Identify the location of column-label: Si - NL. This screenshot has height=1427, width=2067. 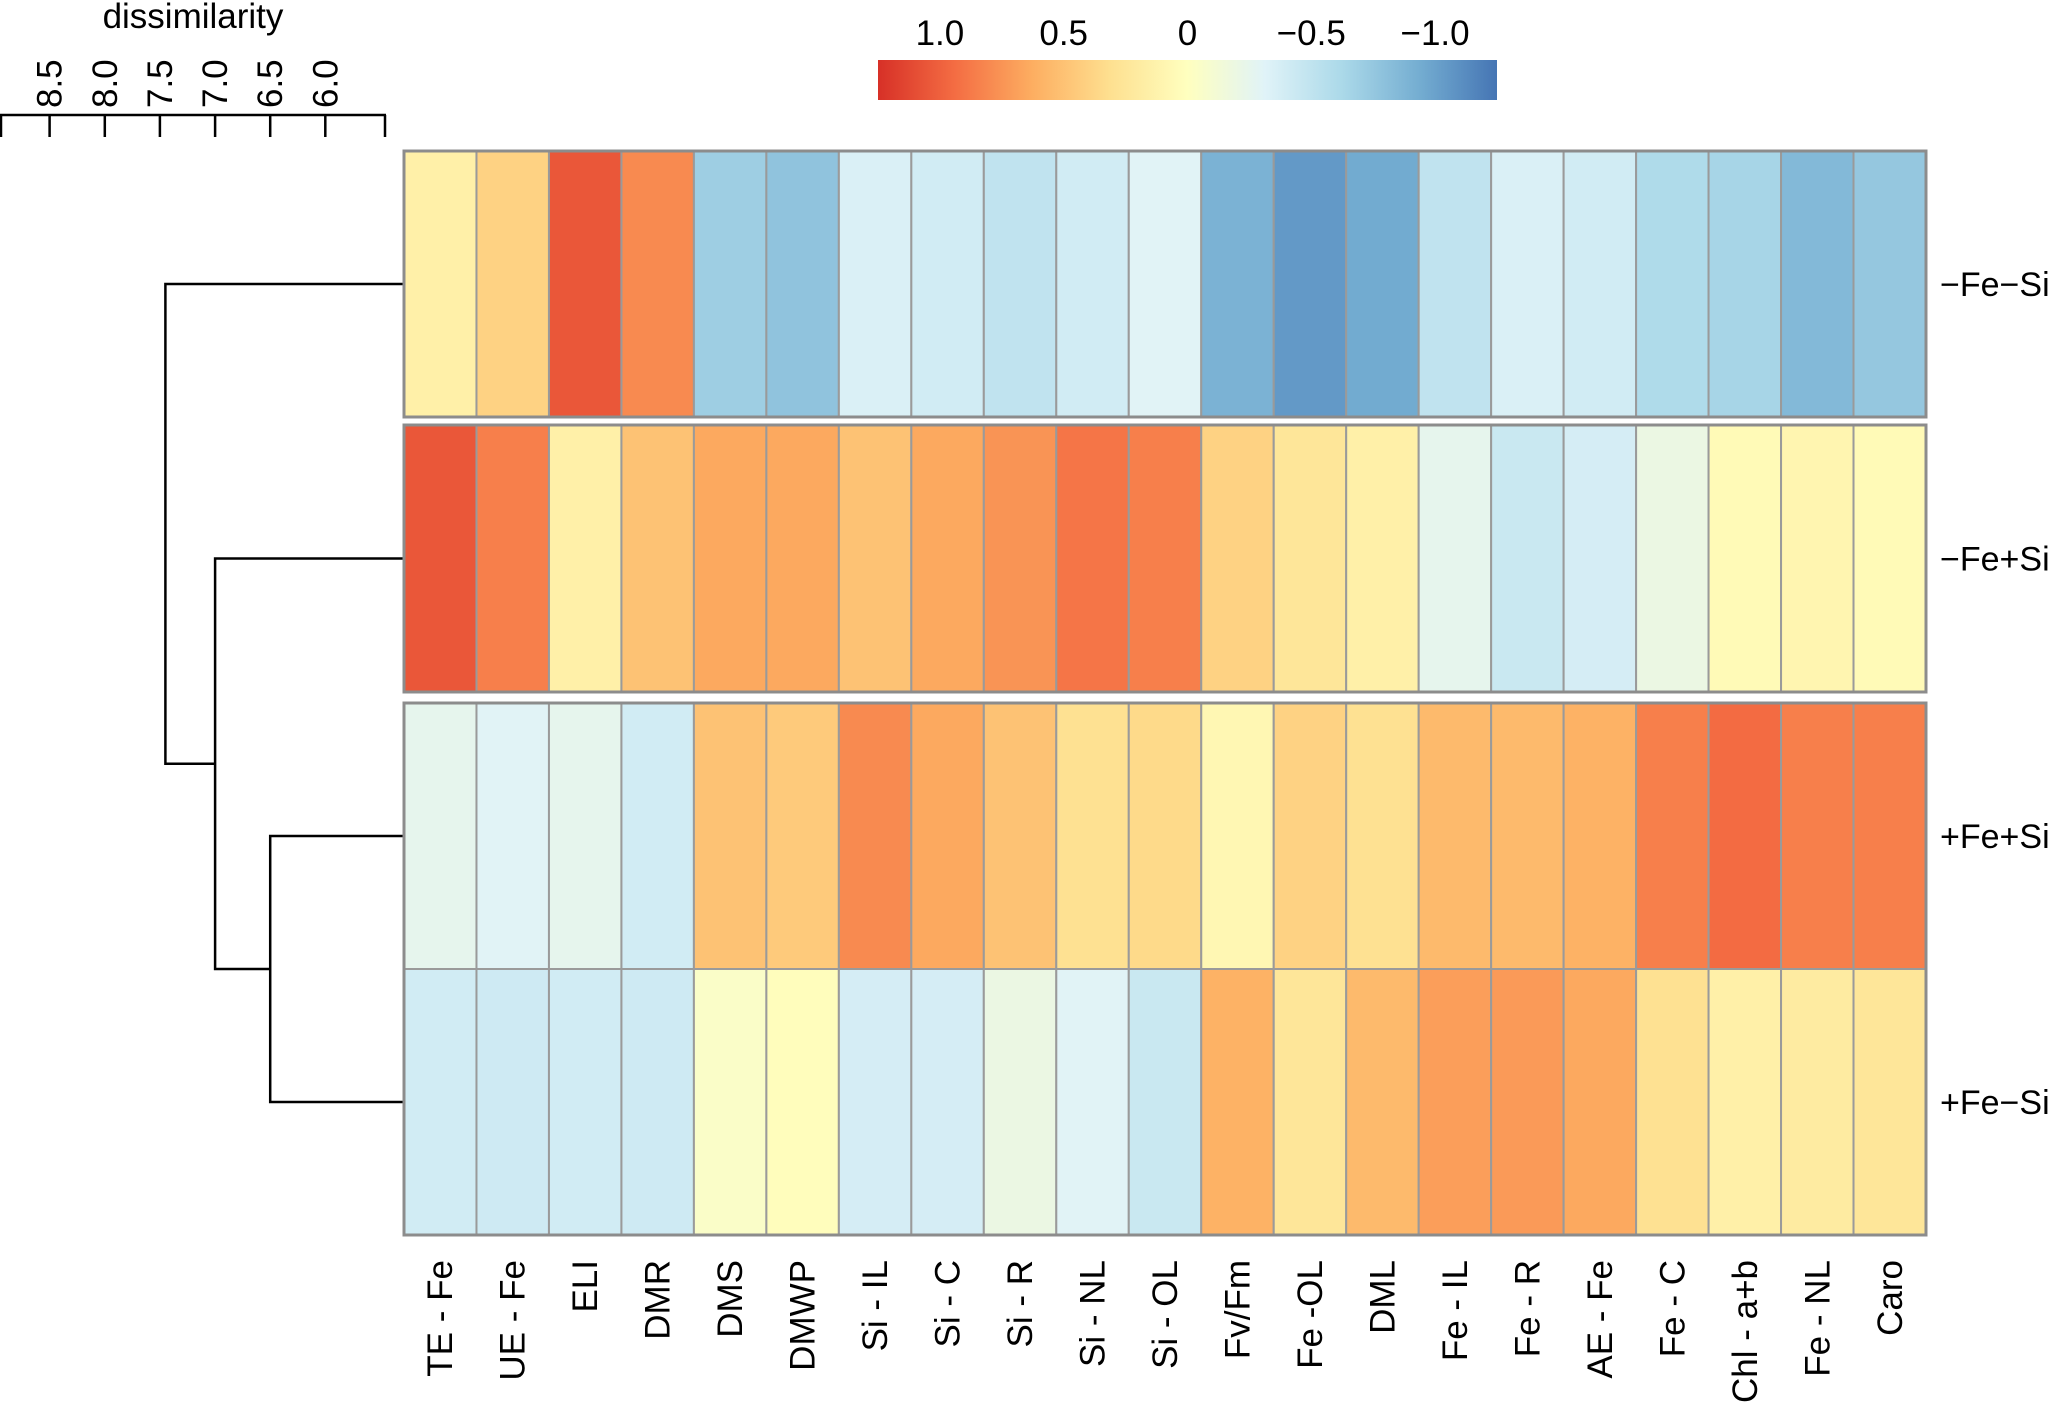
(1093, 1313).